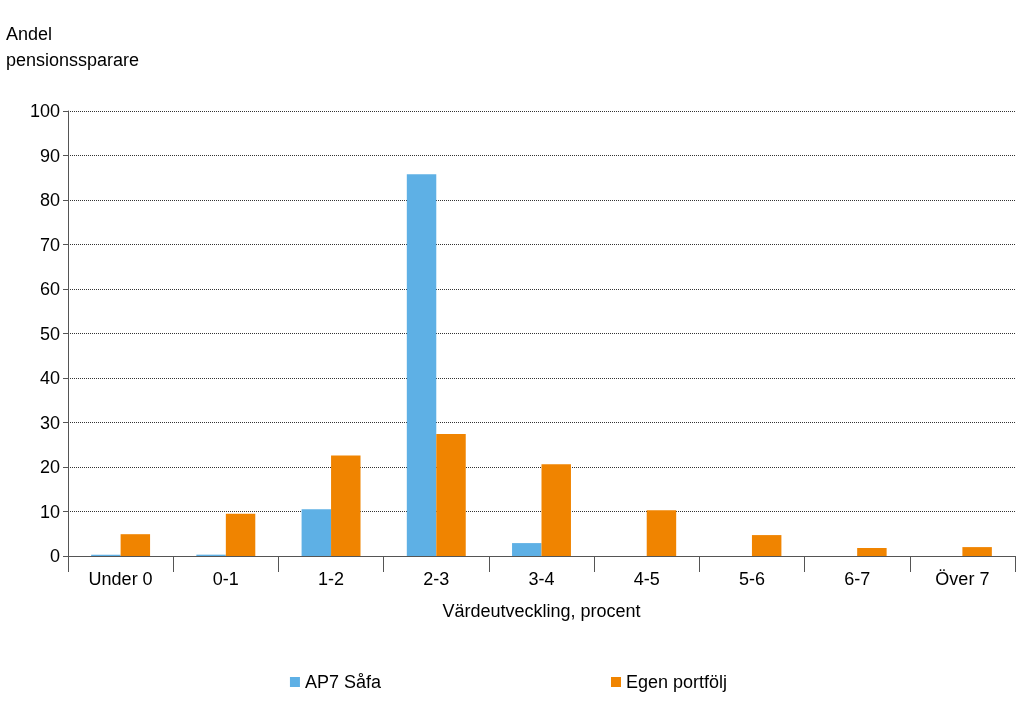 Image resolution: width=1017 pixels, height=704 pixels. I want to click on y-tick-label: 20, so click(49, 467).